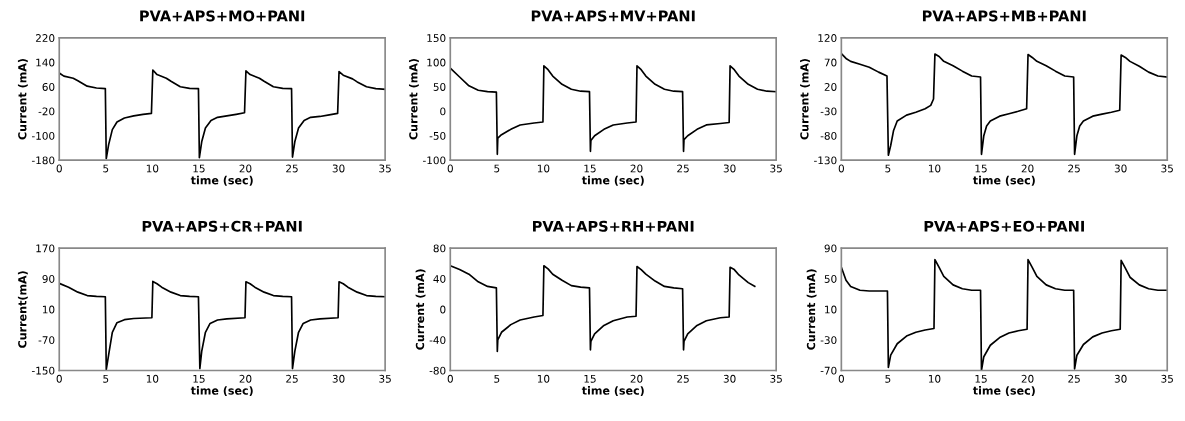 This screenshot has width=1185, height=421. Describe the element at coordinates (1004, 226) in the screenshot. I see `chart-title: PVA+APS+EO+PANI` at that location.